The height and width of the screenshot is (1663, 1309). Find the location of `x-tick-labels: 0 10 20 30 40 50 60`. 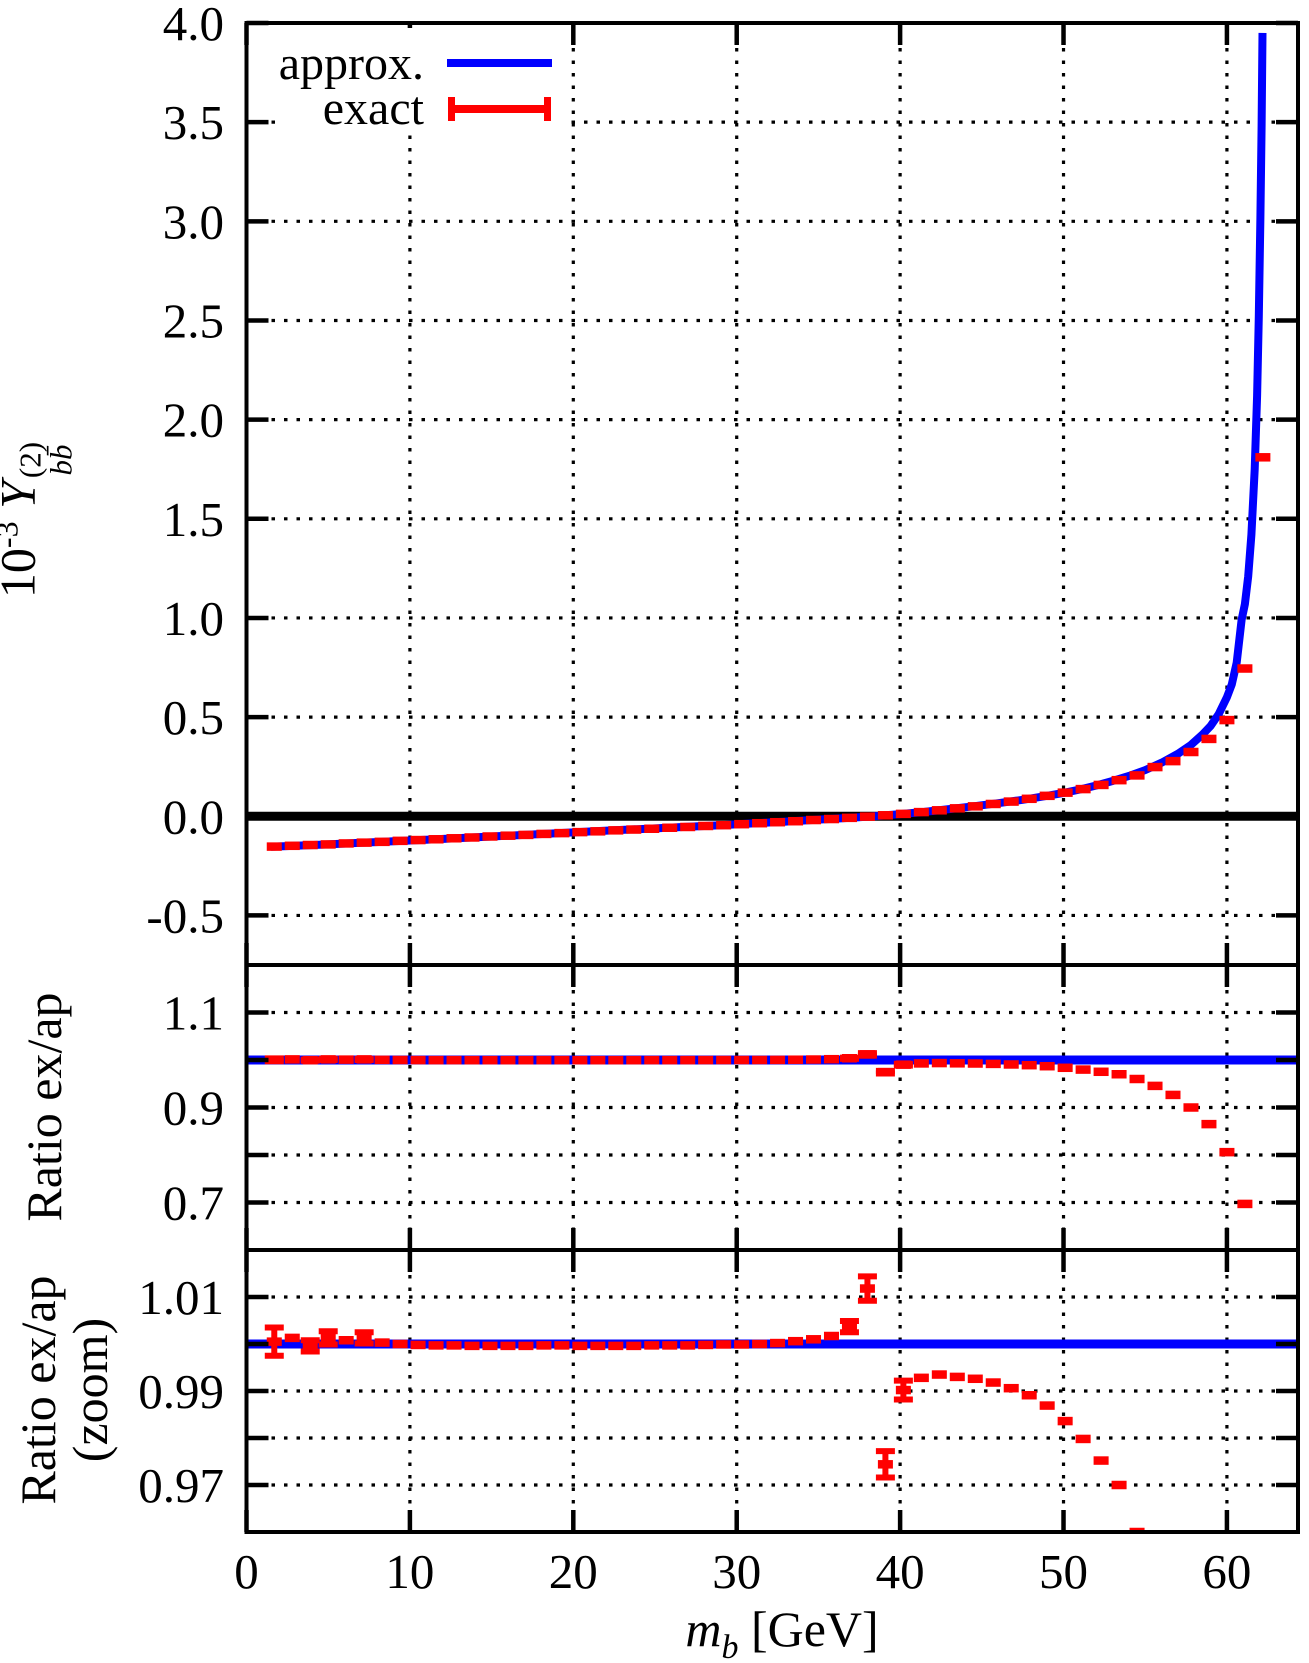

x-tick-labels: 0 10 20 30 40 50 60 is located at coordinates (742, 1571).